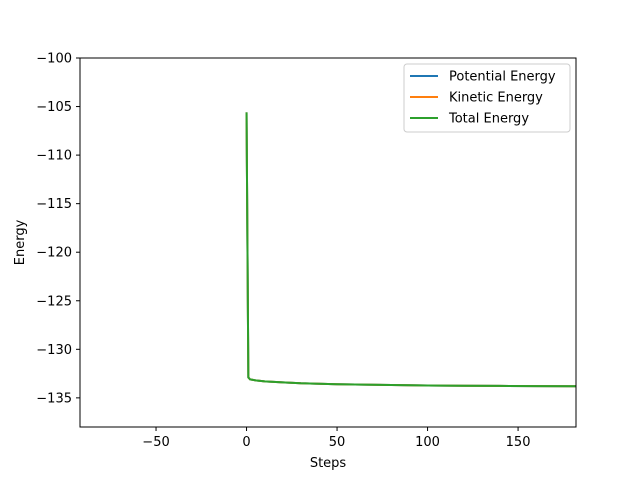 This screenshot has width=640, height=480. I want to click on x-tick-label: 0, so click(246, 442).